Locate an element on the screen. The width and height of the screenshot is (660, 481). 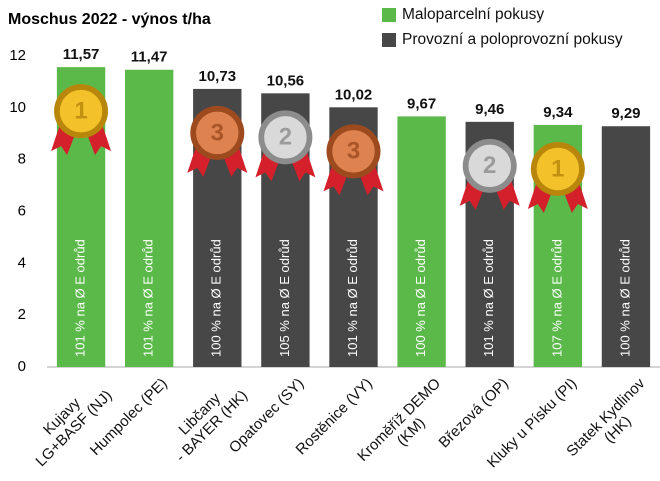
y-tick-label: 4 is located at coordinates (22, 262).